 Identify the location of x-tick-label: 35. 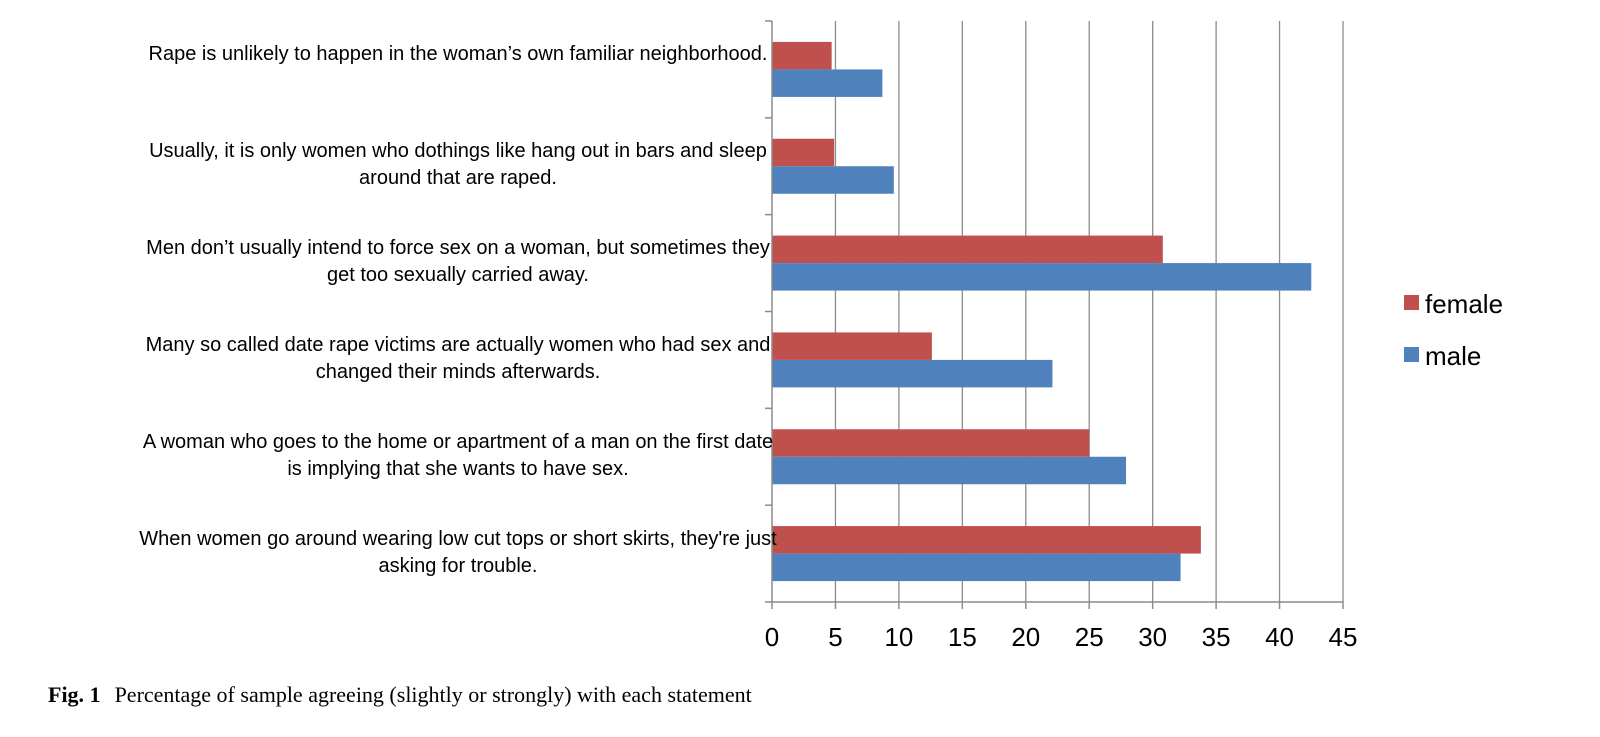
(1216, 637).